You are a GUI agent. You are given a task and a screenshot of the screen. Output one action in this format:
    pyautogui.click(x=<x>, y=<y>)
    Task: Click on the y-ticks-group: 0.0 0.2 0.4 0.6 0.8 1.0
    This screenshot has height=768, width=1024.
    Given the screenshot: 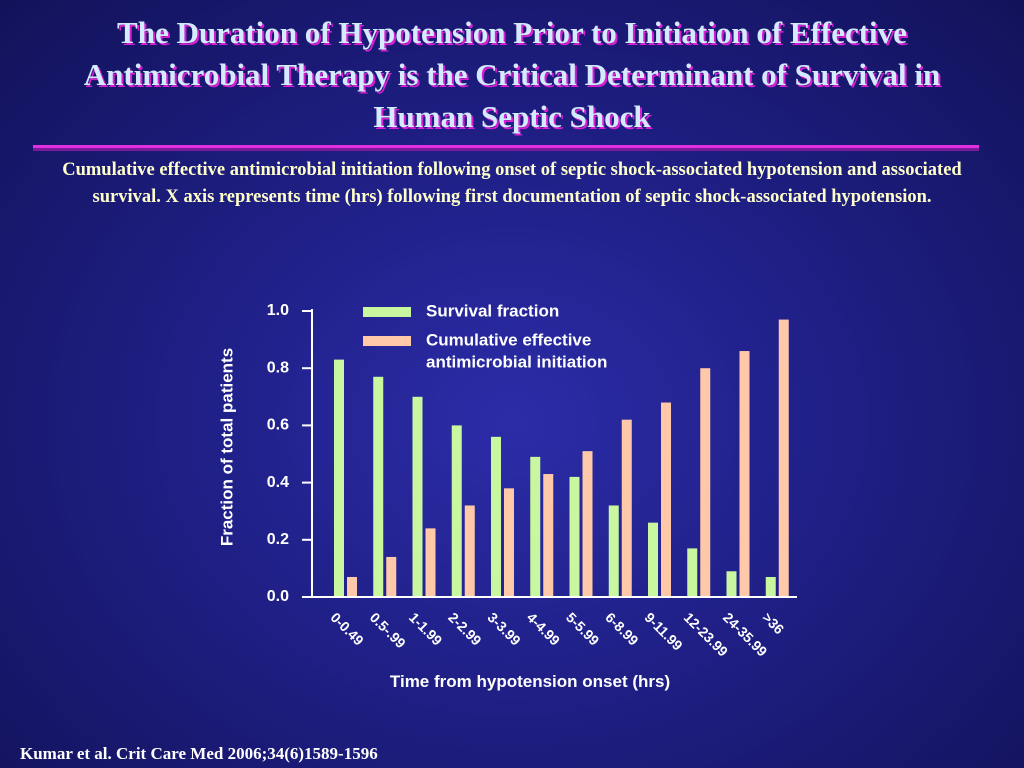 What is the action you would take?
    pyautogui.click(x=289, y=453)
    